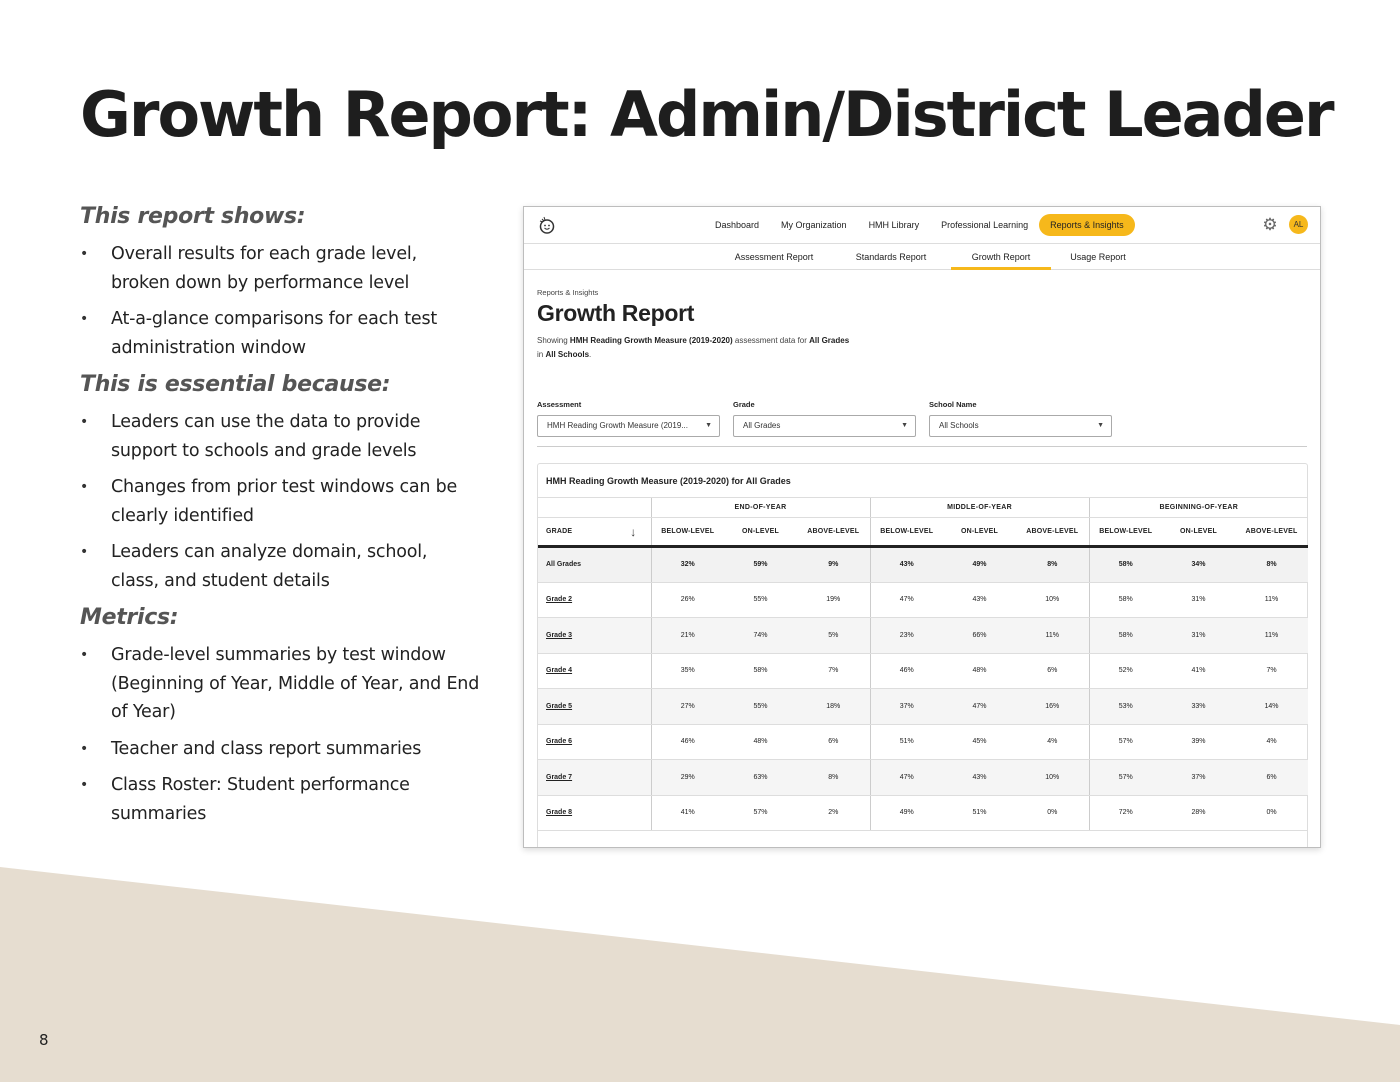 The image size is (1400, 1082). Describe the element at coordinates (814, 225) in the screenshot. I see `nav-my-organization: My Organization` at that location.